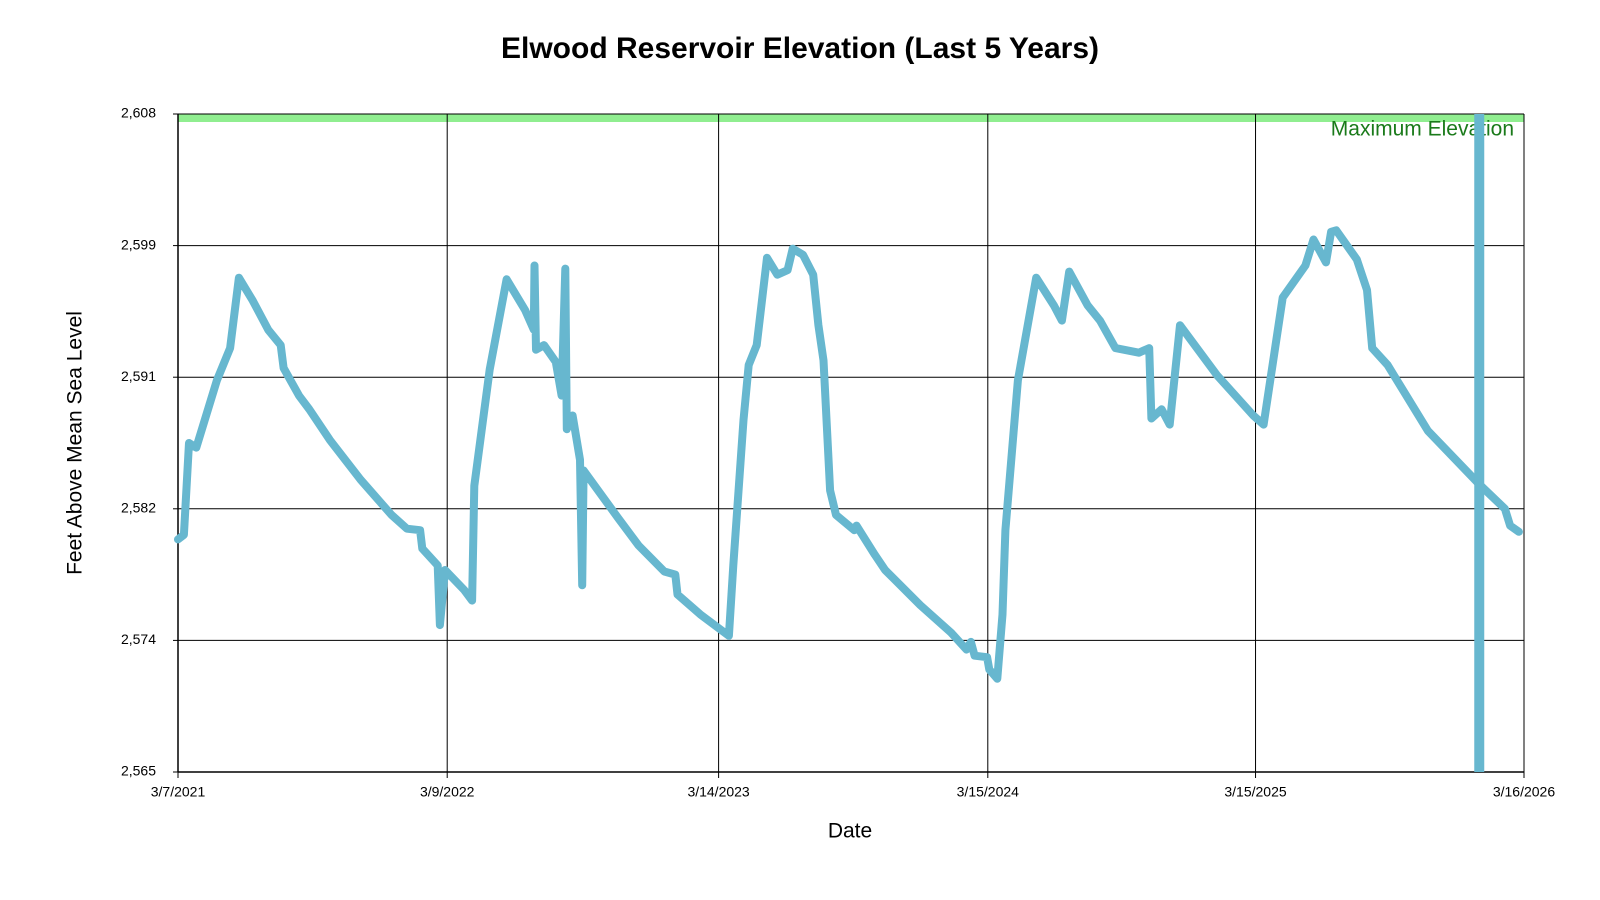  What do you see at coordinates (178, 792) in the screenshot?
I see `x-tick-label: 3/7/2021` at bounding box center [178, 792].